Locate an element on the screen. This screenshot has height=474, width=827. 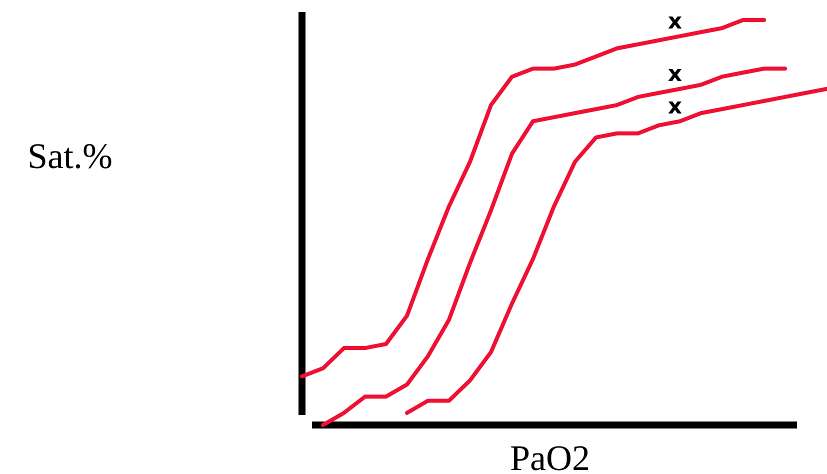
y-axis-title: Sat.% is located at coordinates (70, 156).